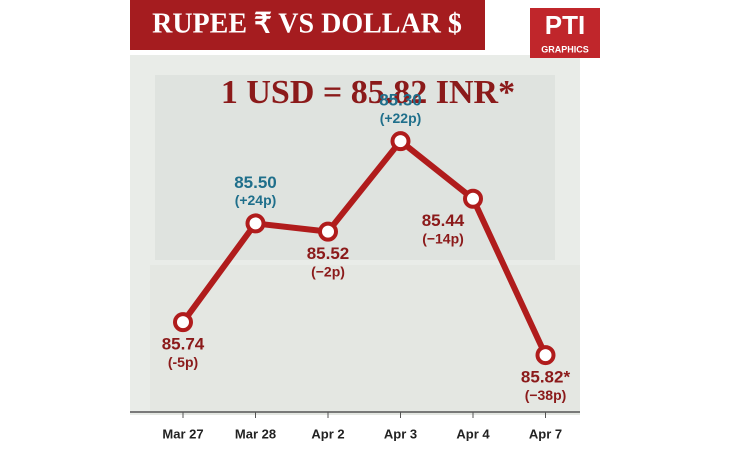  What do you see at coordinates (328, 253) in the screenshot?
I see `value-label: 85.52` at bounding box center [328, 253].